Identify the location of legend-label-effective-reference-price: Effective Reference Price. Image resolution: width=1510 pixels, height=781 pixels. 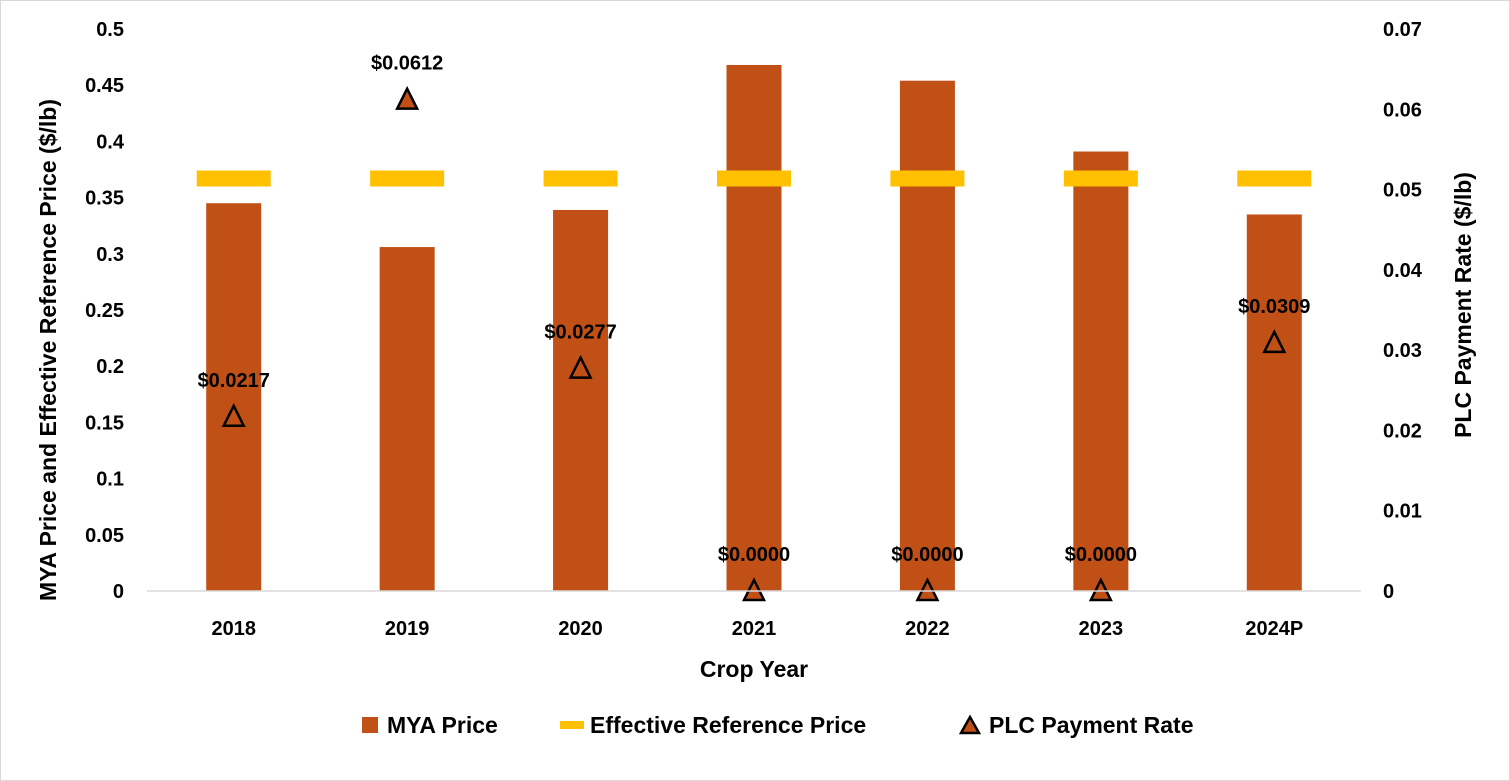
(728, 725).